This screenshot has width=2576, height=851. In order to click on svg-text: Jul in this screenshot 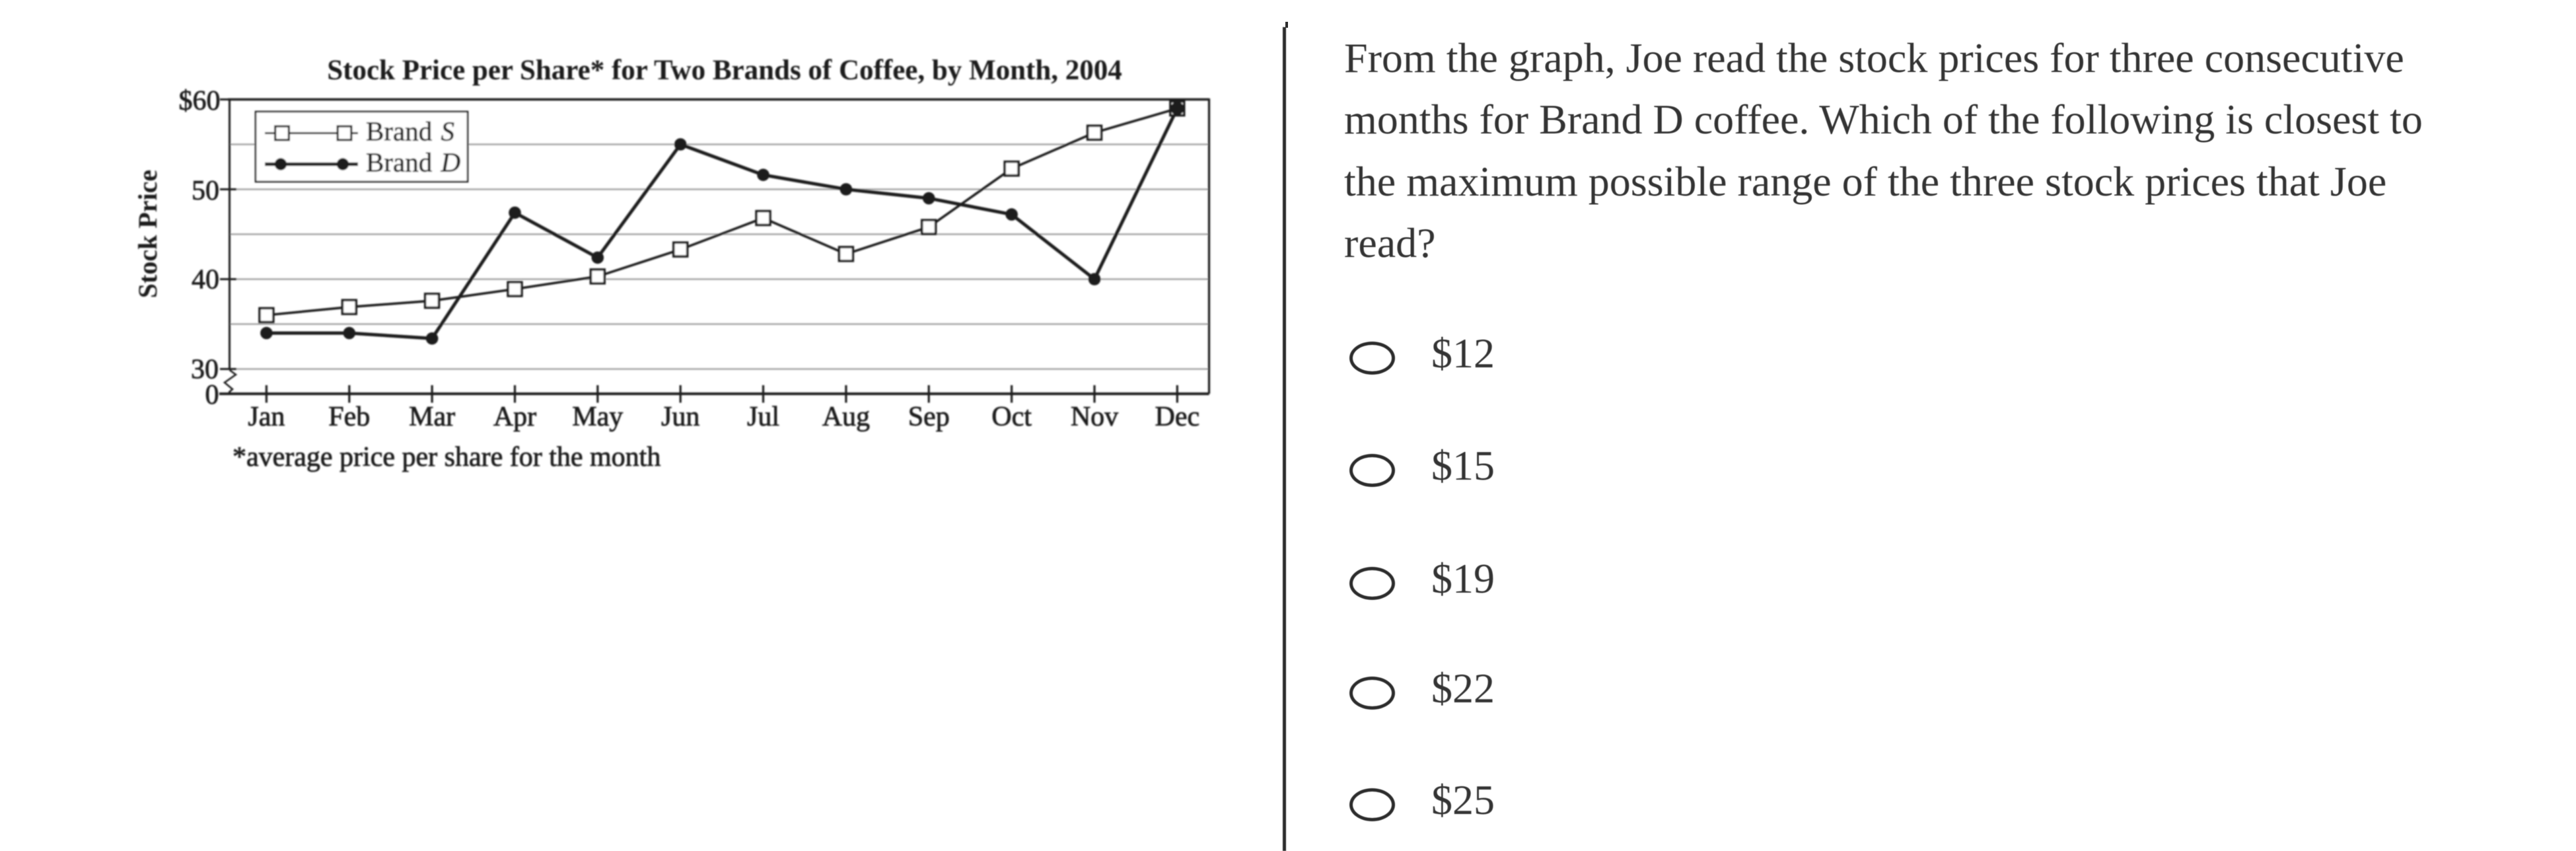, I will do `click(763, 417)`.